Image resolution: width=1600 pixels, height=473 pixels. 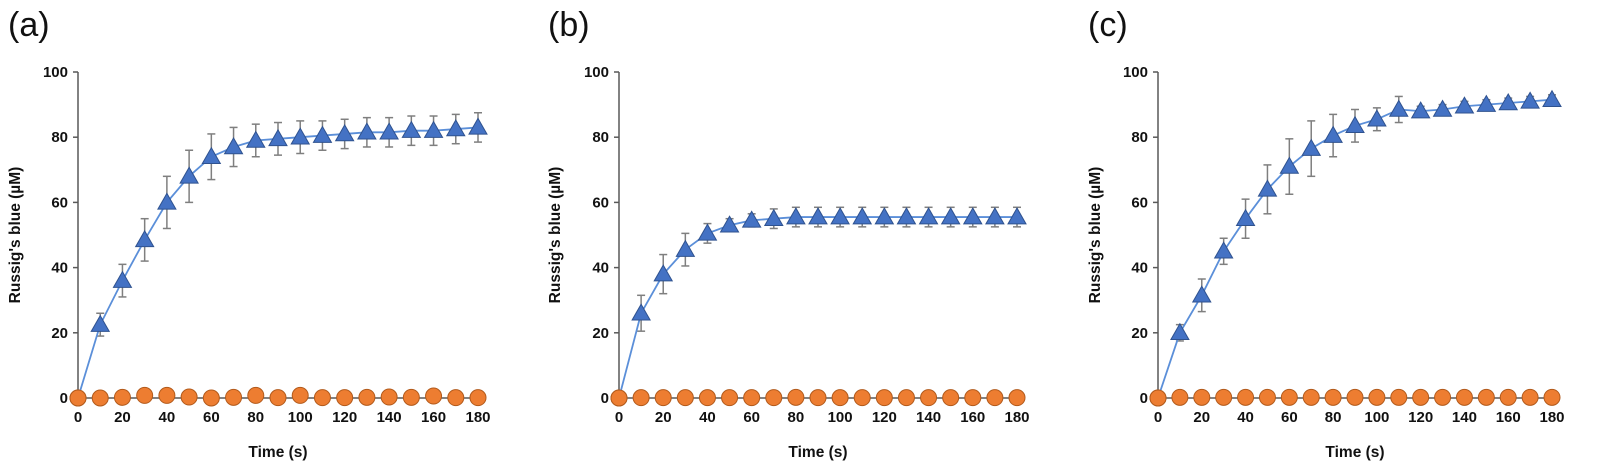 I want to click on x-tick-label: 20, so click(x=1201, y=417).